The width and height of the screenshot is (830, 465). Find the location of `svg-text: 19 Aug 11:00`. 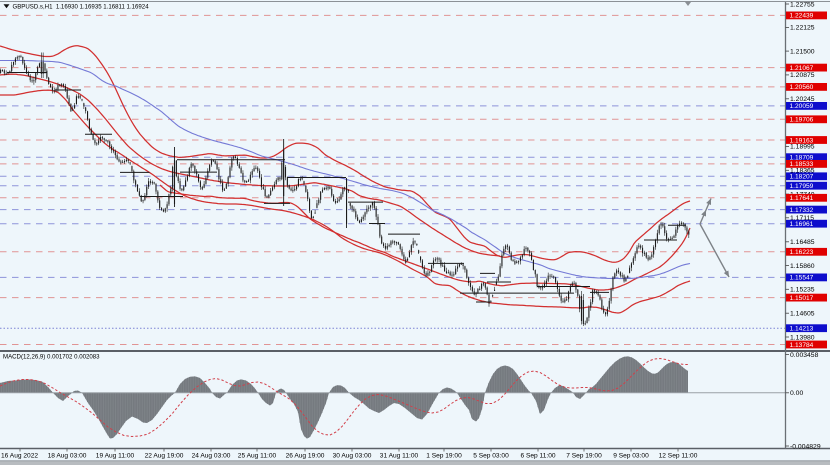

svg-text: 19 Aug 11:00 is located at coordinates (115, 456).